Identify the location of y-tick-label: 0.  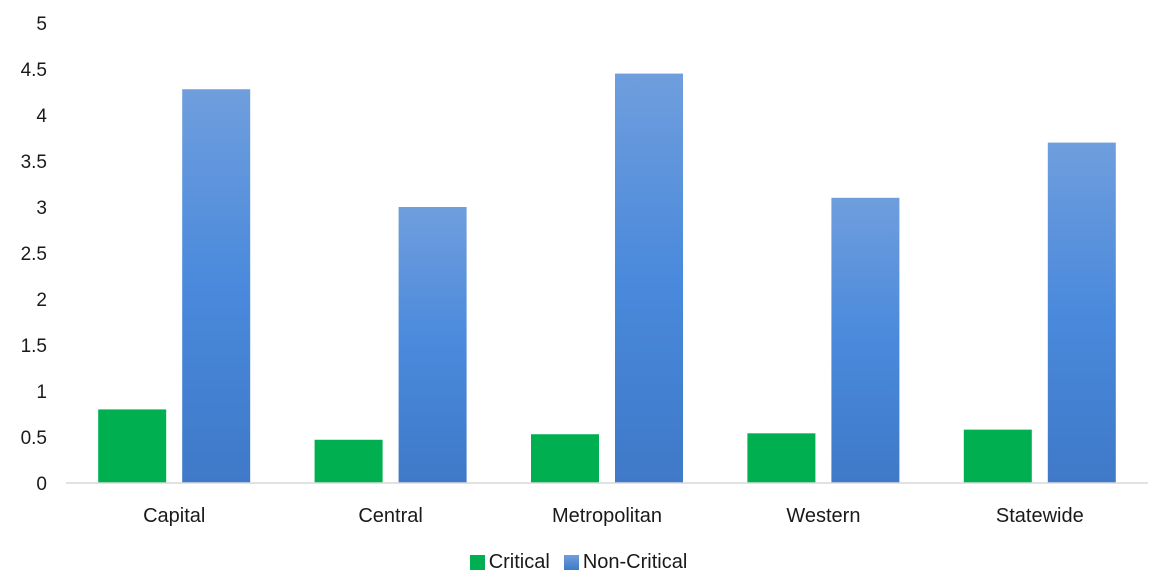
(41, 484).